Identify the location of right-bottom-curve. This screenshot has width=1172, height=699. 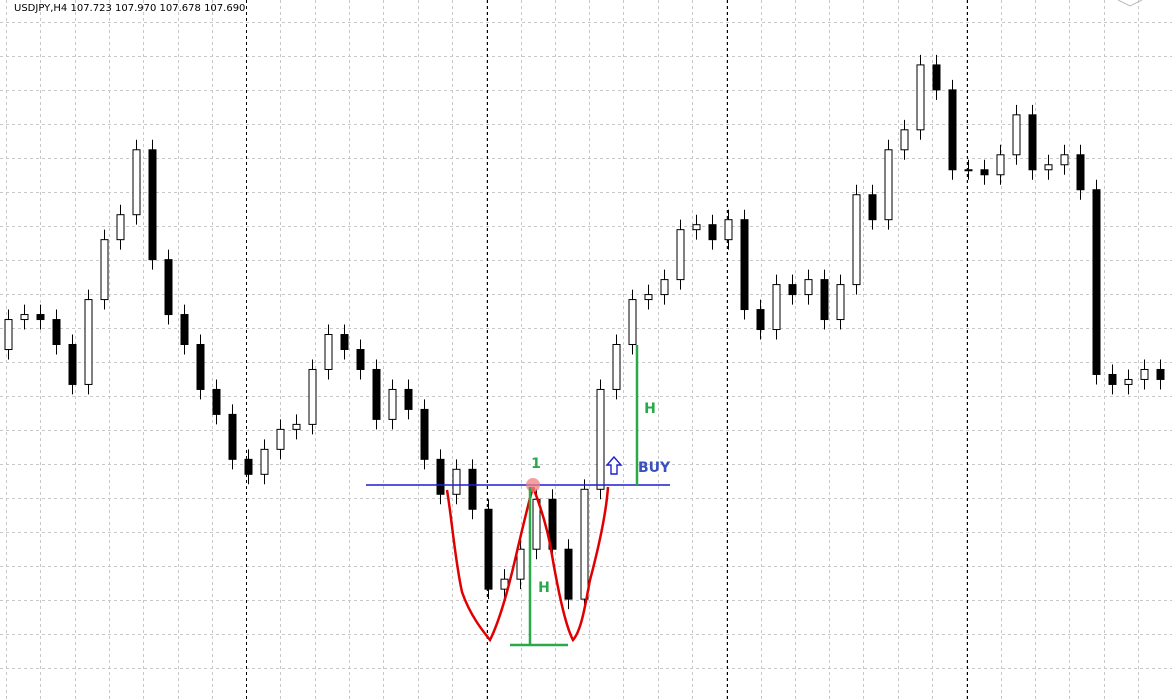
(570, 564).